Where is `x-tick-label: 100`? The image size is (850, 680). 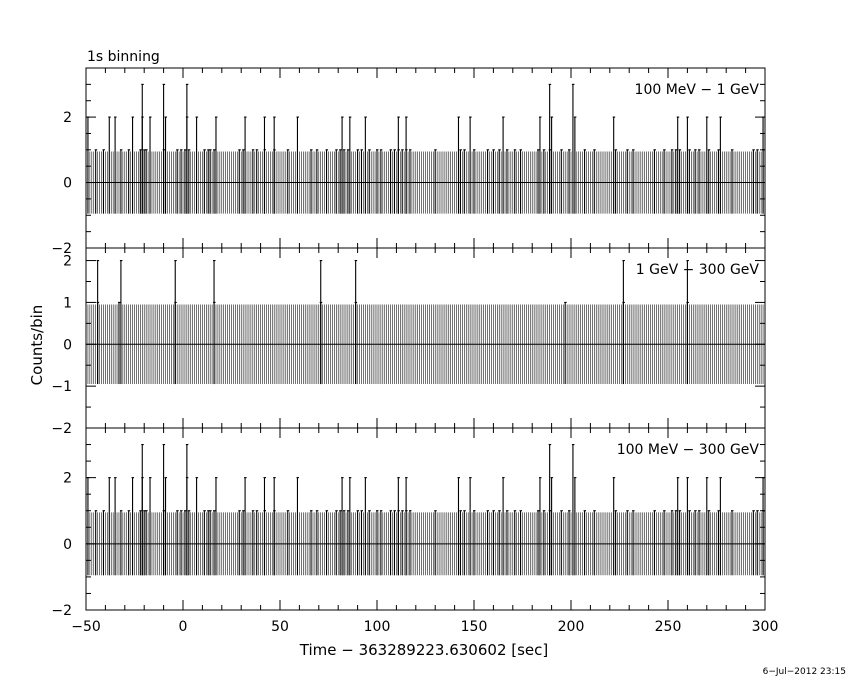
x-tick-label: 100 is located at coordinates (377, 627).